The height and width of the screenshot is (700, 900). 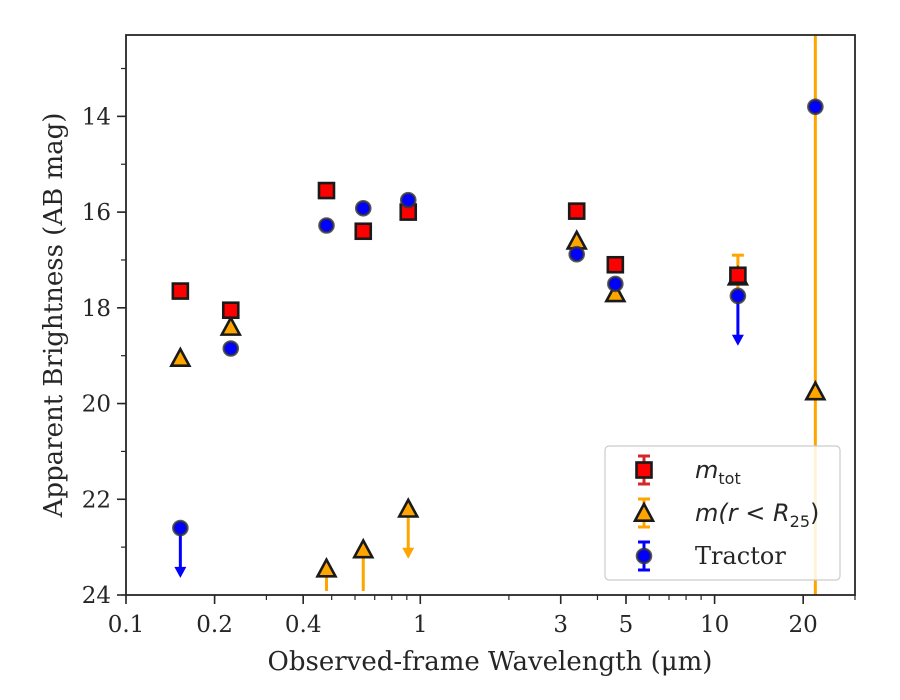 I want to click on legend-label: m(r < R25), so click(x=757, y=515).